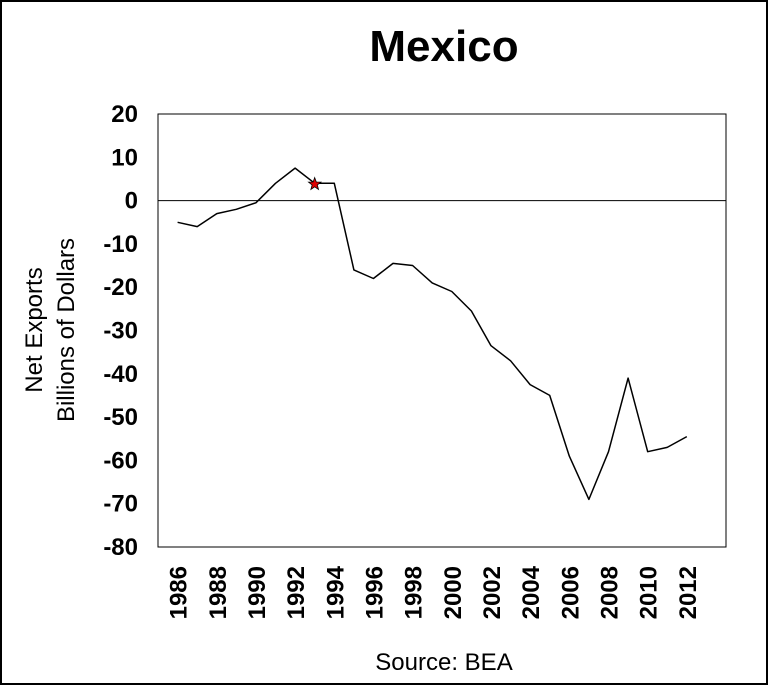 The width and height of the screenshot is (768, 685). What do you see at coordinates (443, 662) in the screenshot?
I see `source-note: Source: BEA` at bounding box center [443, 662].